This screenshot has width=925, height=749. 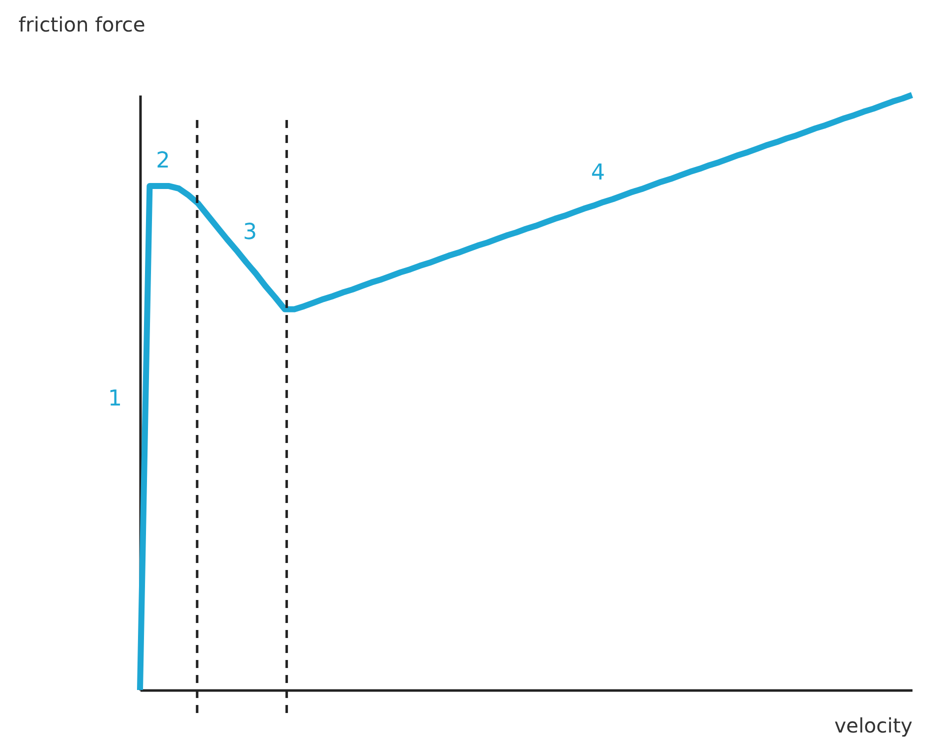 I want to click on annotation: 4, so click(x=598, y=173).